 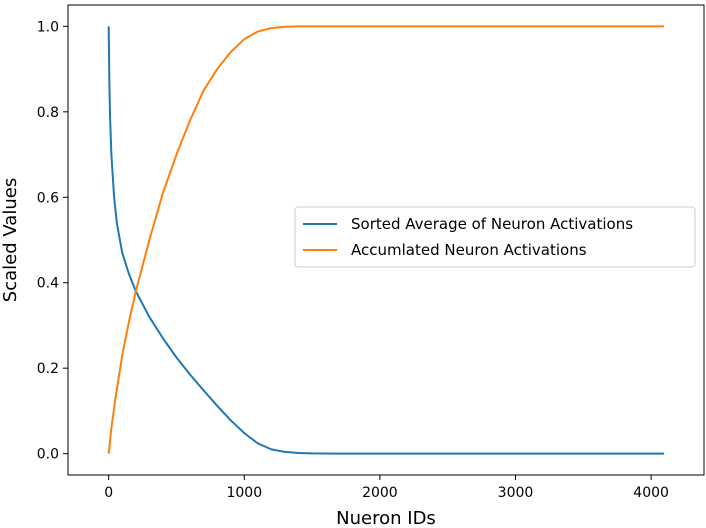 I want to click on legend-label-accumulated: Accumlated Neuron Activations, so click(x=469, y=250).